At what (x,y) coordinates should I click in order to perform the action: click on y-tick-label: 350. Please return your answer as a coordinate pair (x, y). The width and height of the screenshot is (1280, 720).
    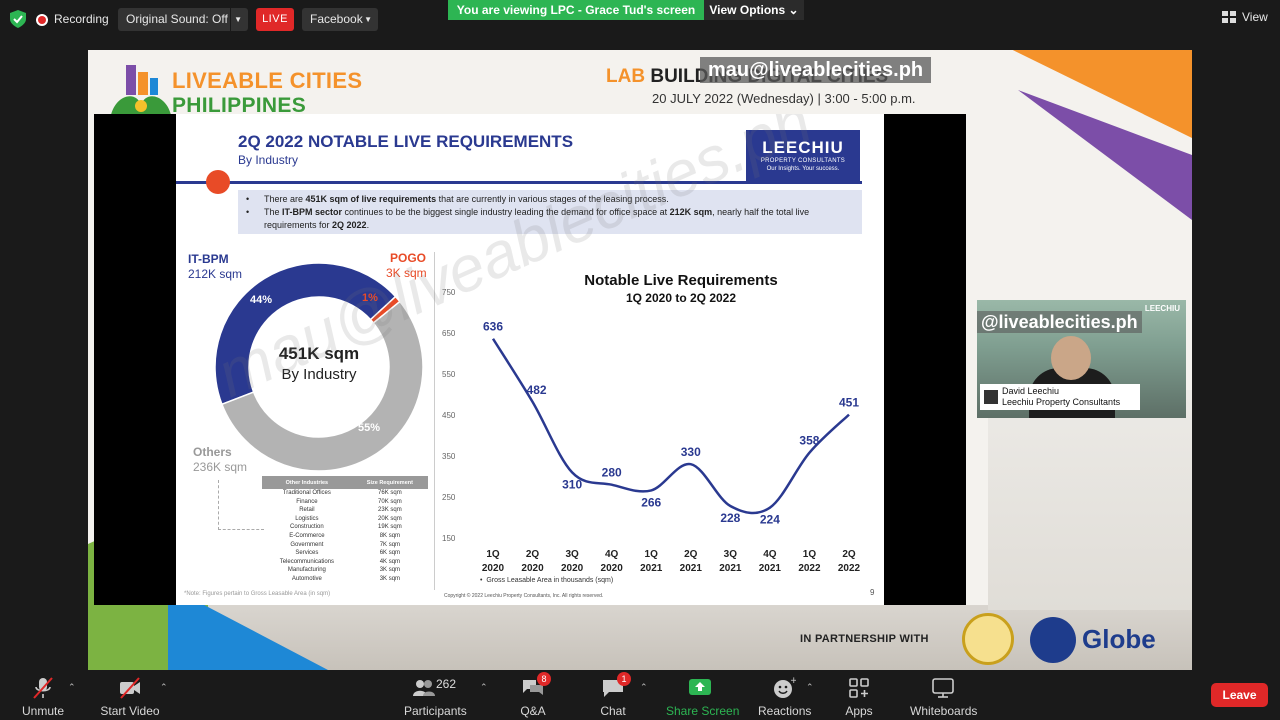
    Looking at the image, I should click on (449, 456).